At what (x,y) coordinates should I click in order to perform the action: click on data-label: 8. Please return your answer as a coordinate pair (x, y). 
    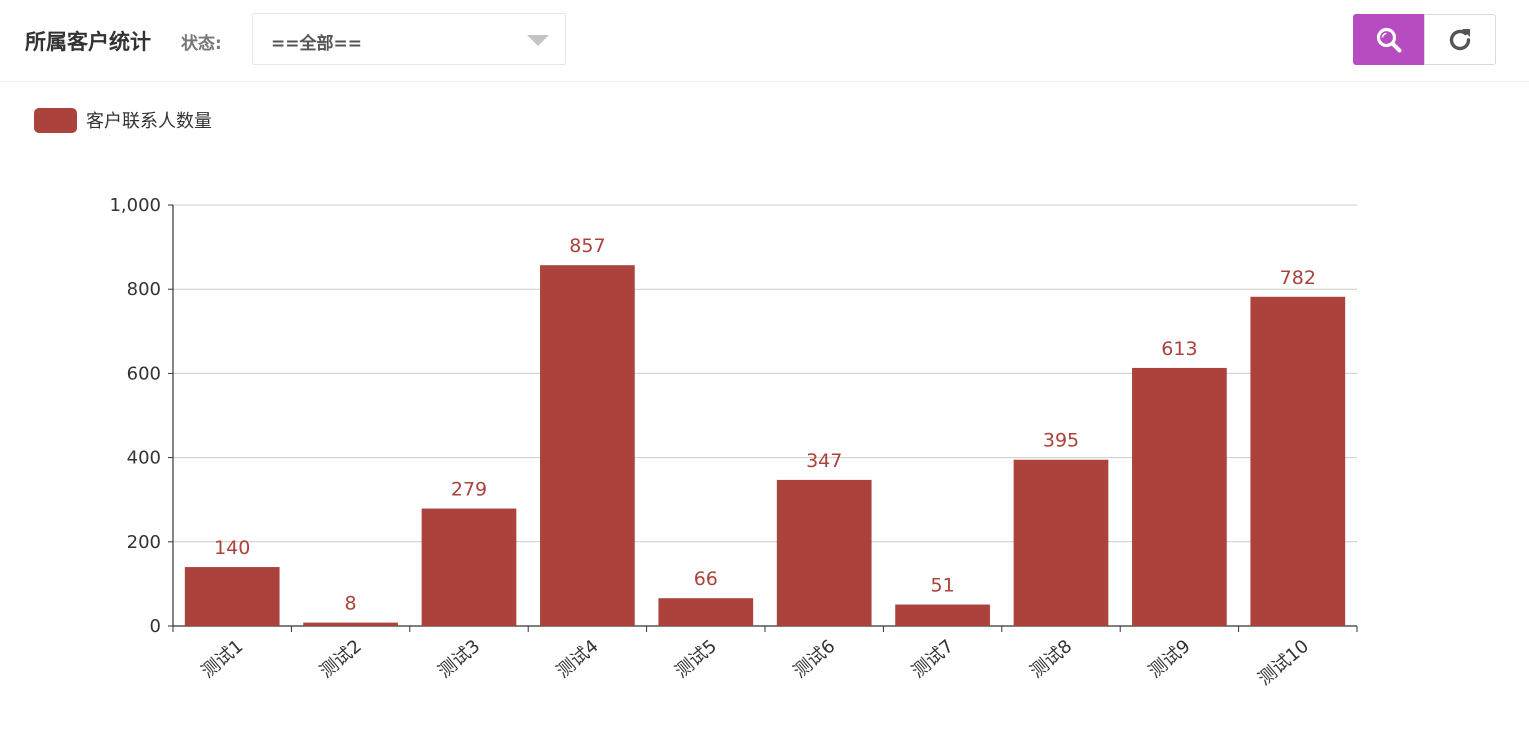
    Looking at the image, I should click on (351, 604).